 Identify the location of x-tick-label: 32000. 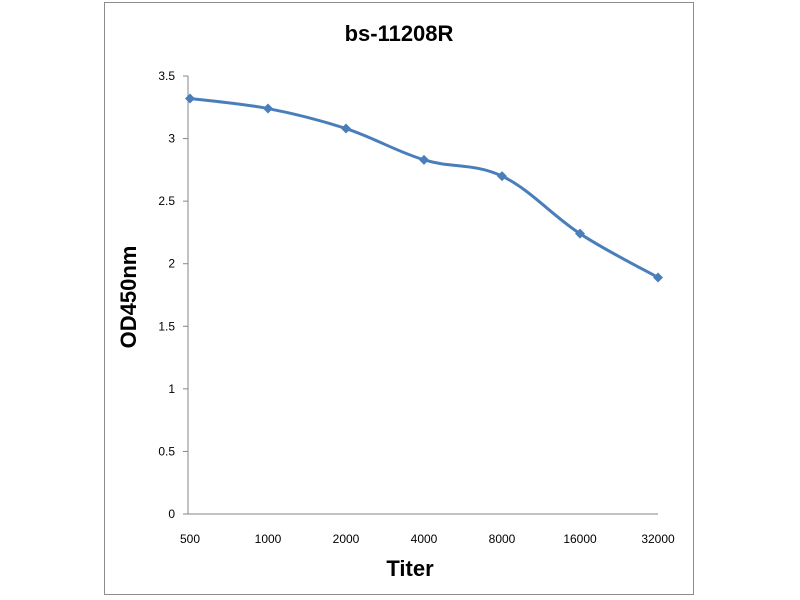
(658, 539).